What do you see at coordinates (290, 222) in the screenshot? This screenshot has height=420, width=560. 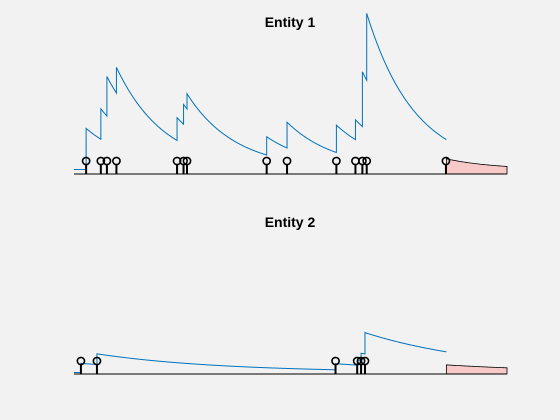 I see `entity-2-title: Entity 2` at bounding box center [290, 222].